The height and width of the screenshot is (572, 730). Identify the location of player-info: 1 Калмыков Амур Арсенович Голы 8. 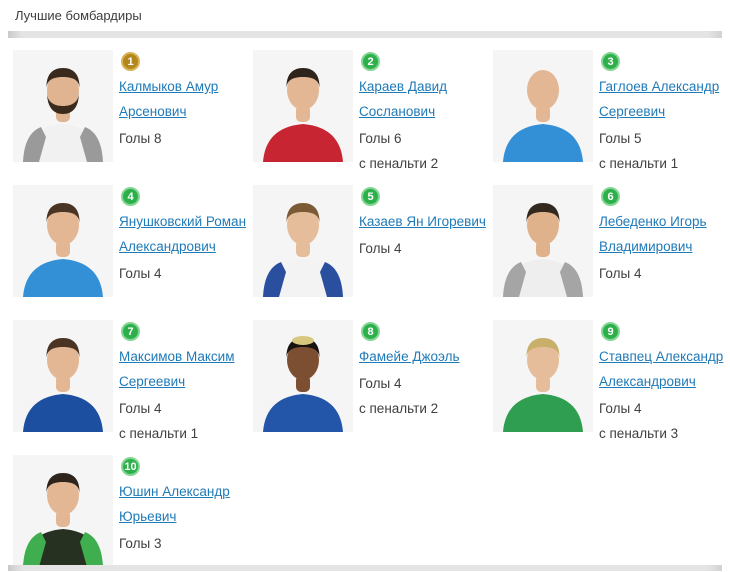
(186, 100).